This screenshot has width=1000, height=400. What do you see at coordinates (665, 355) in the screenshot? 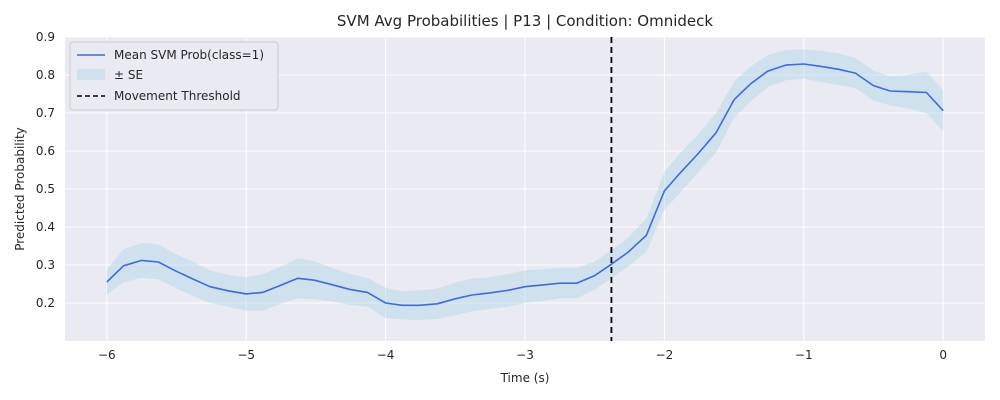
I see `x-tick-label: −2` at bounding box center [665, 355].